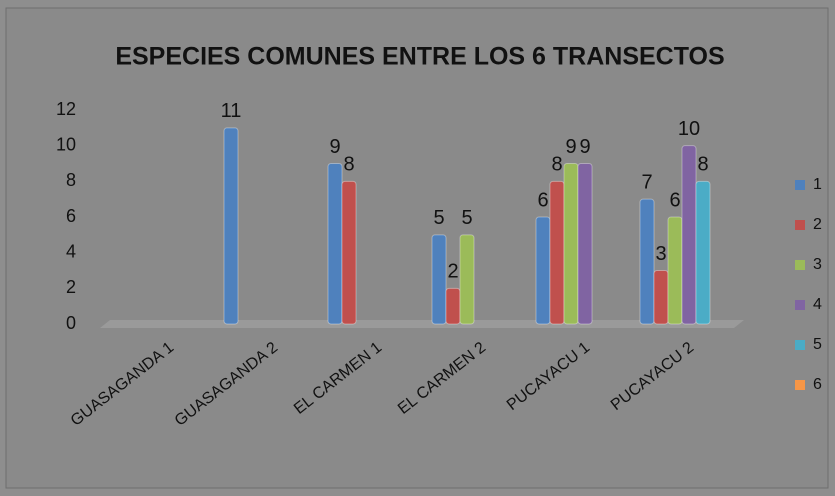  What do you see at coordinates (66, 144) in the screenshot?
I see `y-tick-label: 10` at bounding box center [66, 144].